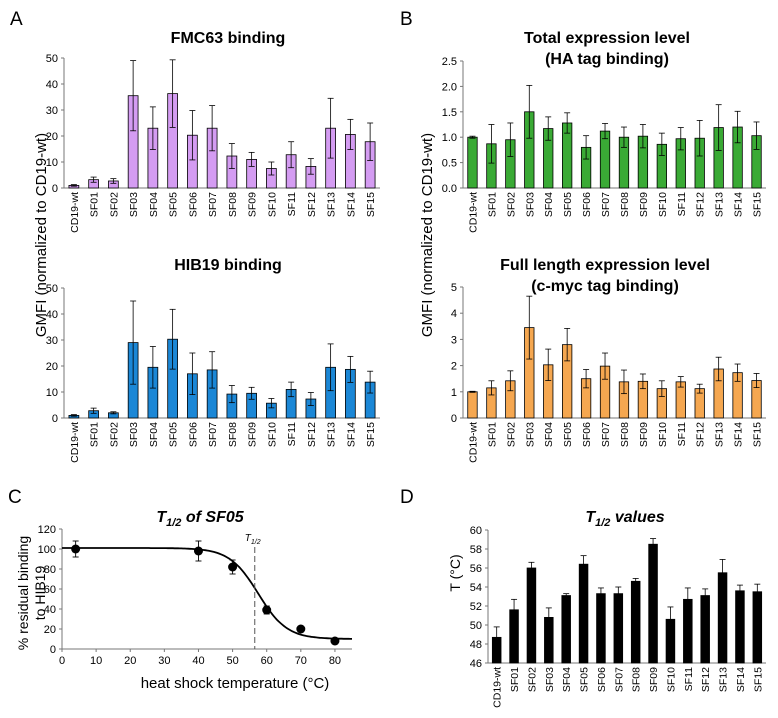 Image resolution: width=778 pixels, height=718 pixels. Describe the element at coordinates (625, 204) in the screenshot. I see `ha-category-label: SF08` at that location.